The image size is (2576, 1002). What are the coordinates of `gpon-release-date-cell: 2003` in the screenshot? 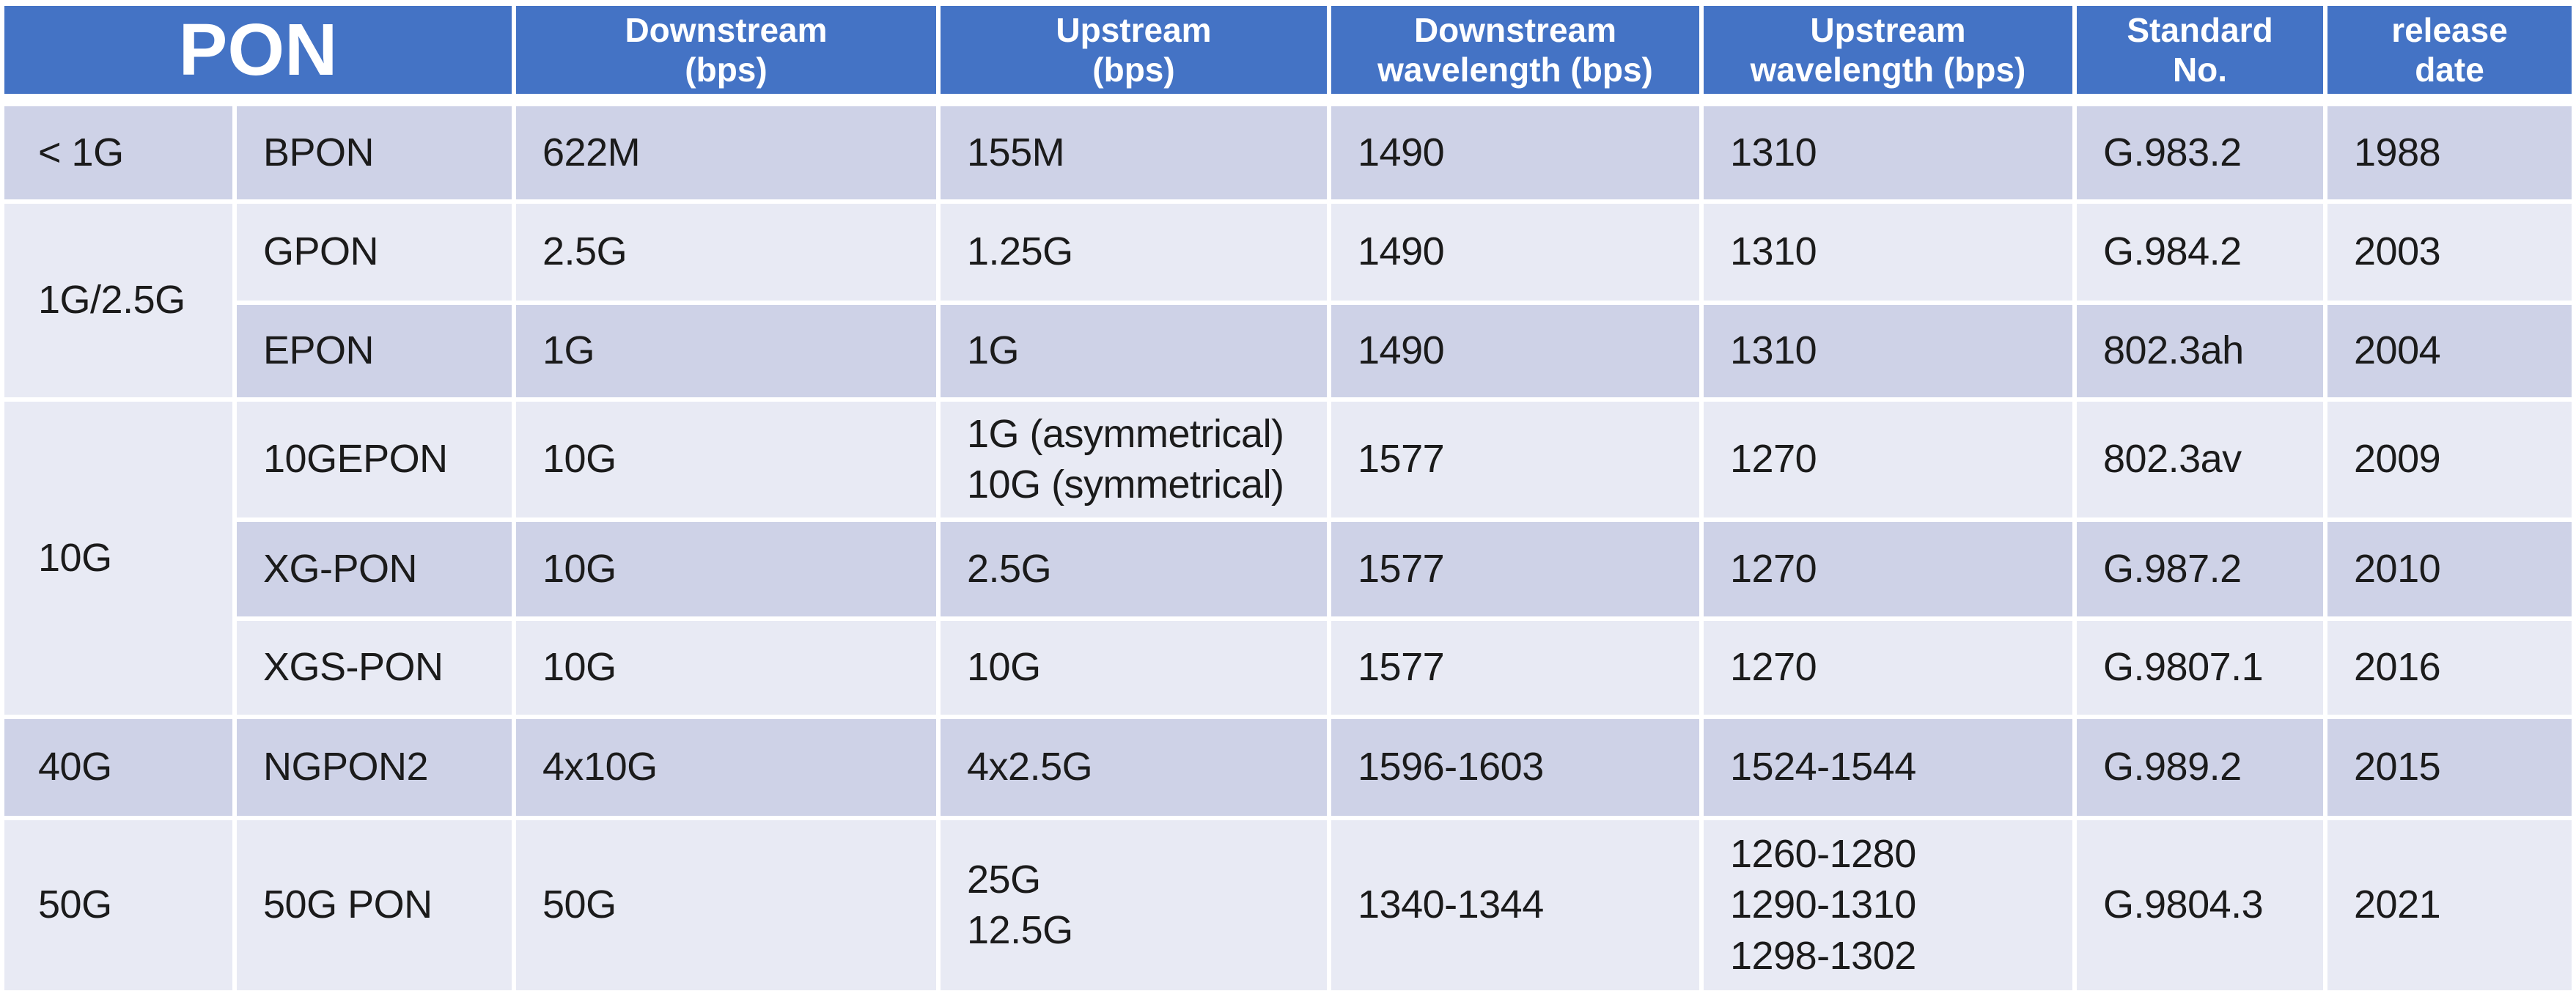 It's located at (2449, 253).